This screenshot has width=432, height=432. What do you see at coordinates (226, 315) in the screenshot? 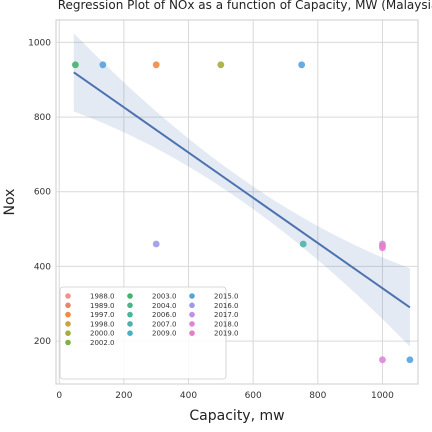
I see `legend-label-13: 2017.0` at bounding box center [226, 315].